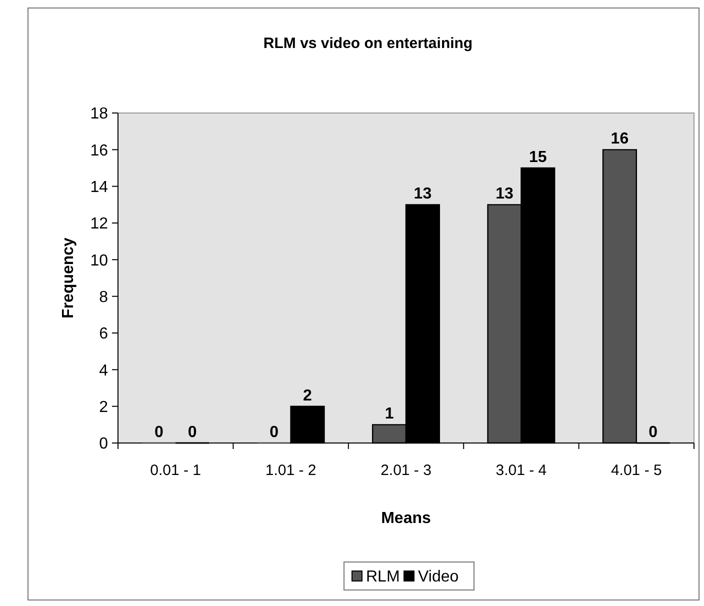 Image resolution: width=704 pixels, height=606 pixels. What do you see at coordinates (538, 157) in the screenshot?
I see `data-label: 15` at bounding box center [538, 157].